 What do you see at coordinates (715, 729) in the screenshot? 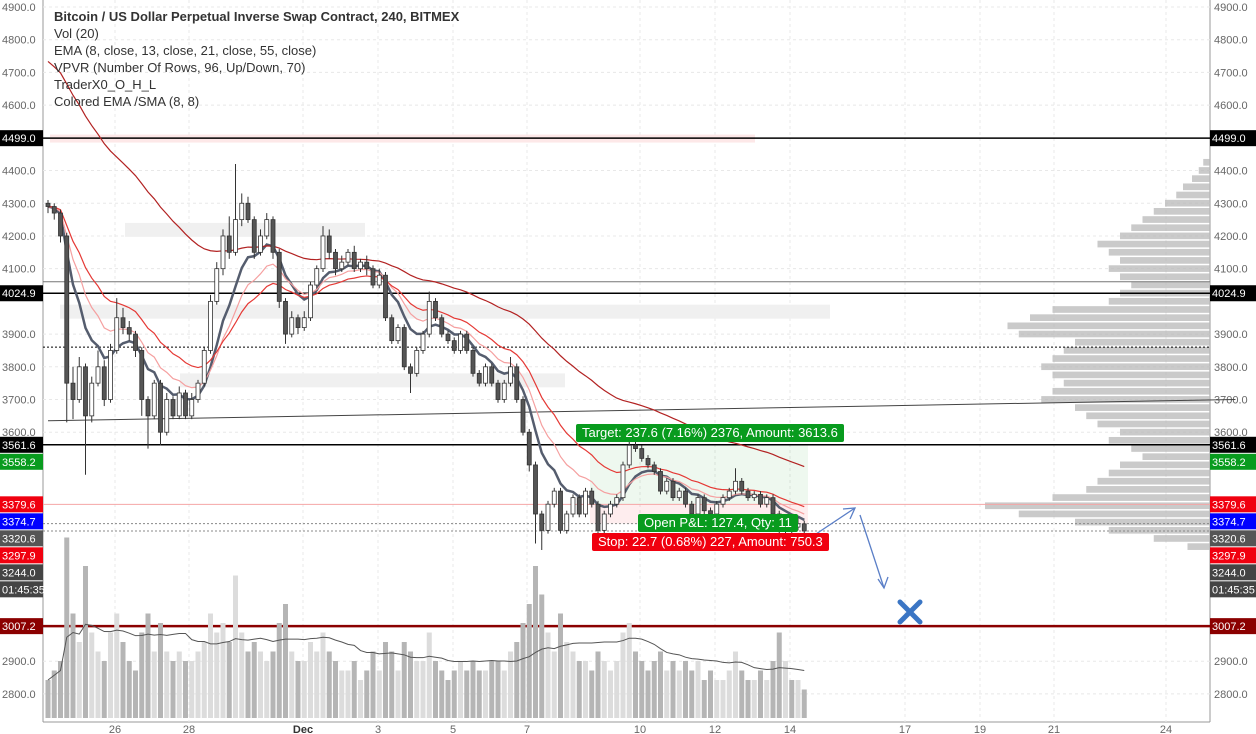
I see `x-tick-label: 12` at bounding box center [715, 729].